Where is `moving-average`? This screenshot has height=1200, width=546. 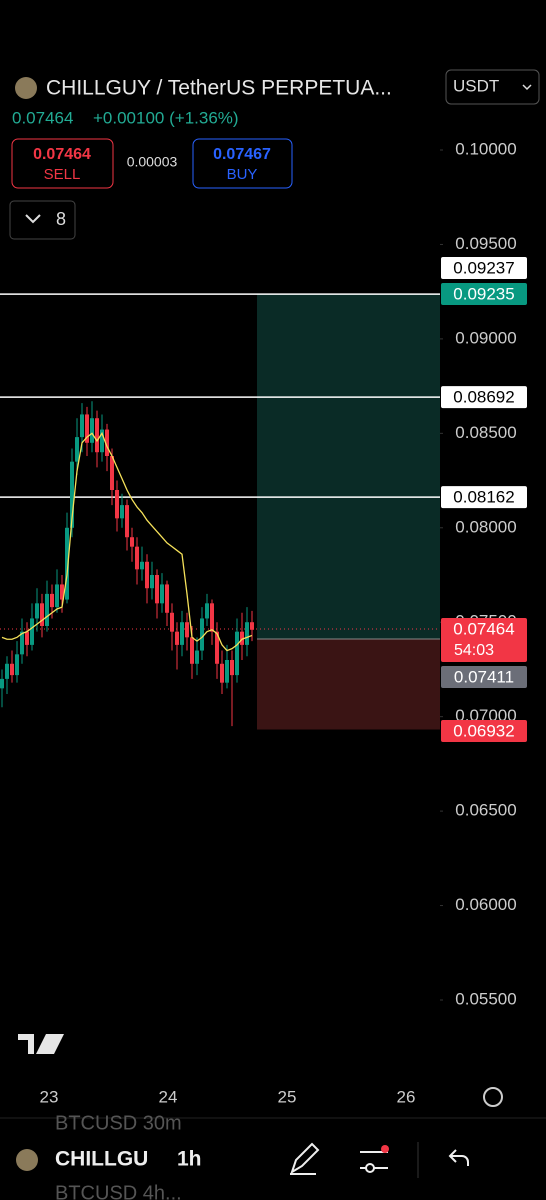 moving-average is located at coordinates (127, 541).